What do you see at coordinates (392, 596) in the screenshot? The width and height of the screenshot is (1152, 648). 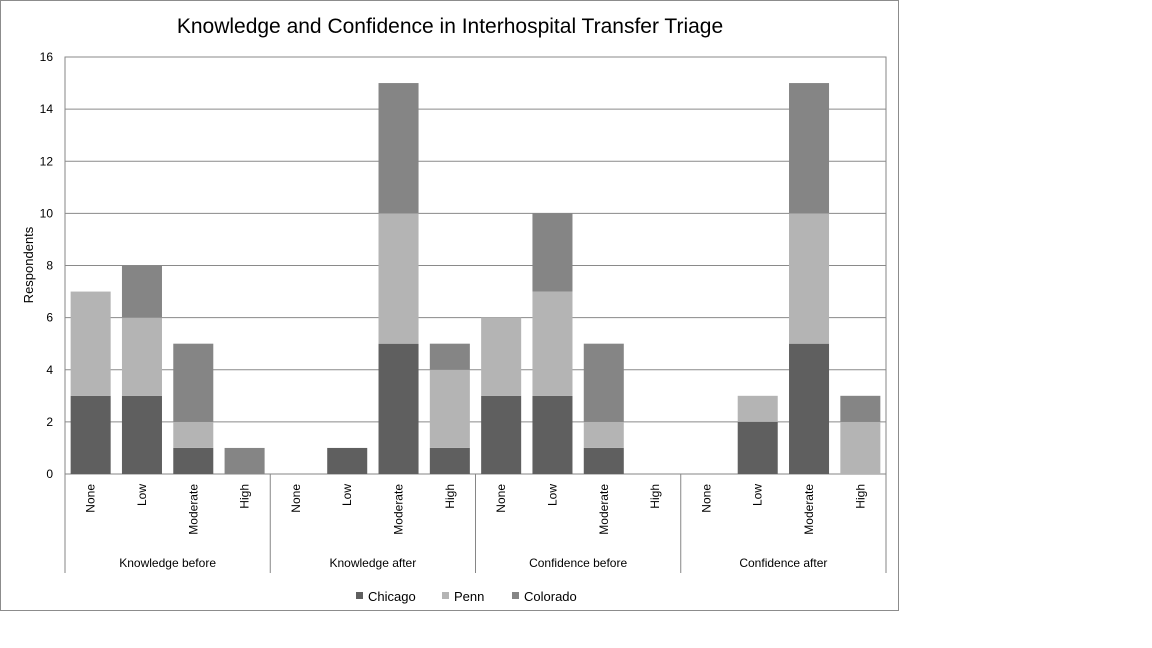 I see `legend-label-chicago: Chicago` at bounding box center [392, 596].